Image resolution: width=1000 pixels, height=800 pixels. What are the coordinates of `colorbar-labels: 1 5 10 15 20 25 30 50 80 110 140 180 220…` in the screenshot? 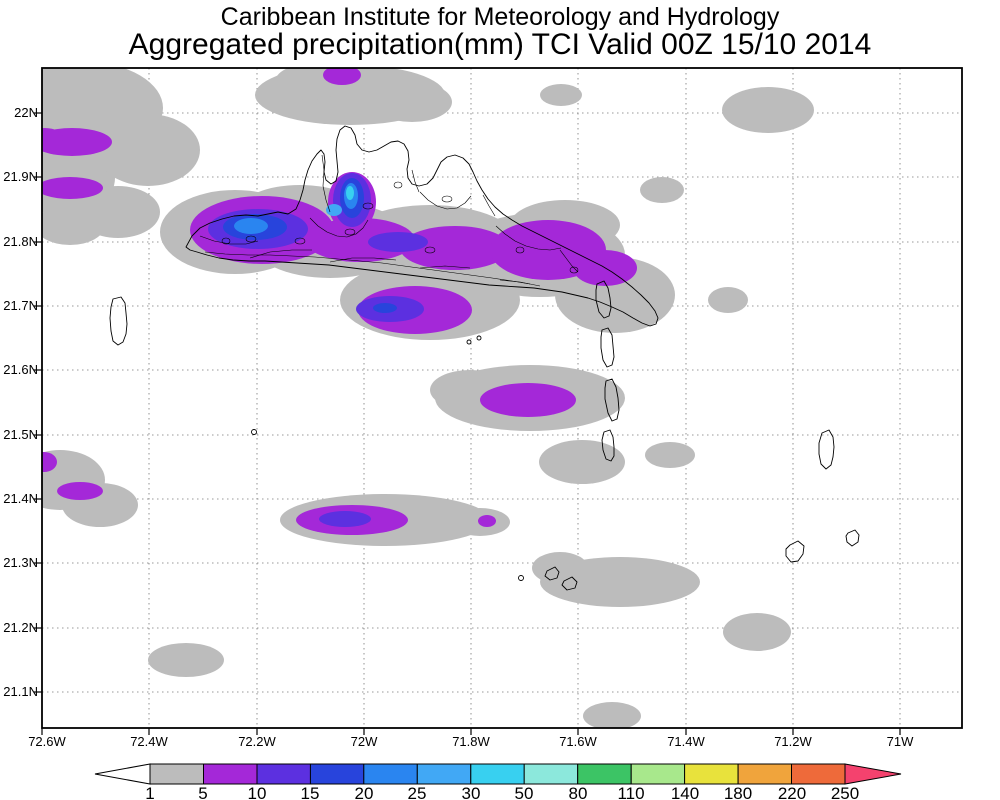 It's located at (502, 792).